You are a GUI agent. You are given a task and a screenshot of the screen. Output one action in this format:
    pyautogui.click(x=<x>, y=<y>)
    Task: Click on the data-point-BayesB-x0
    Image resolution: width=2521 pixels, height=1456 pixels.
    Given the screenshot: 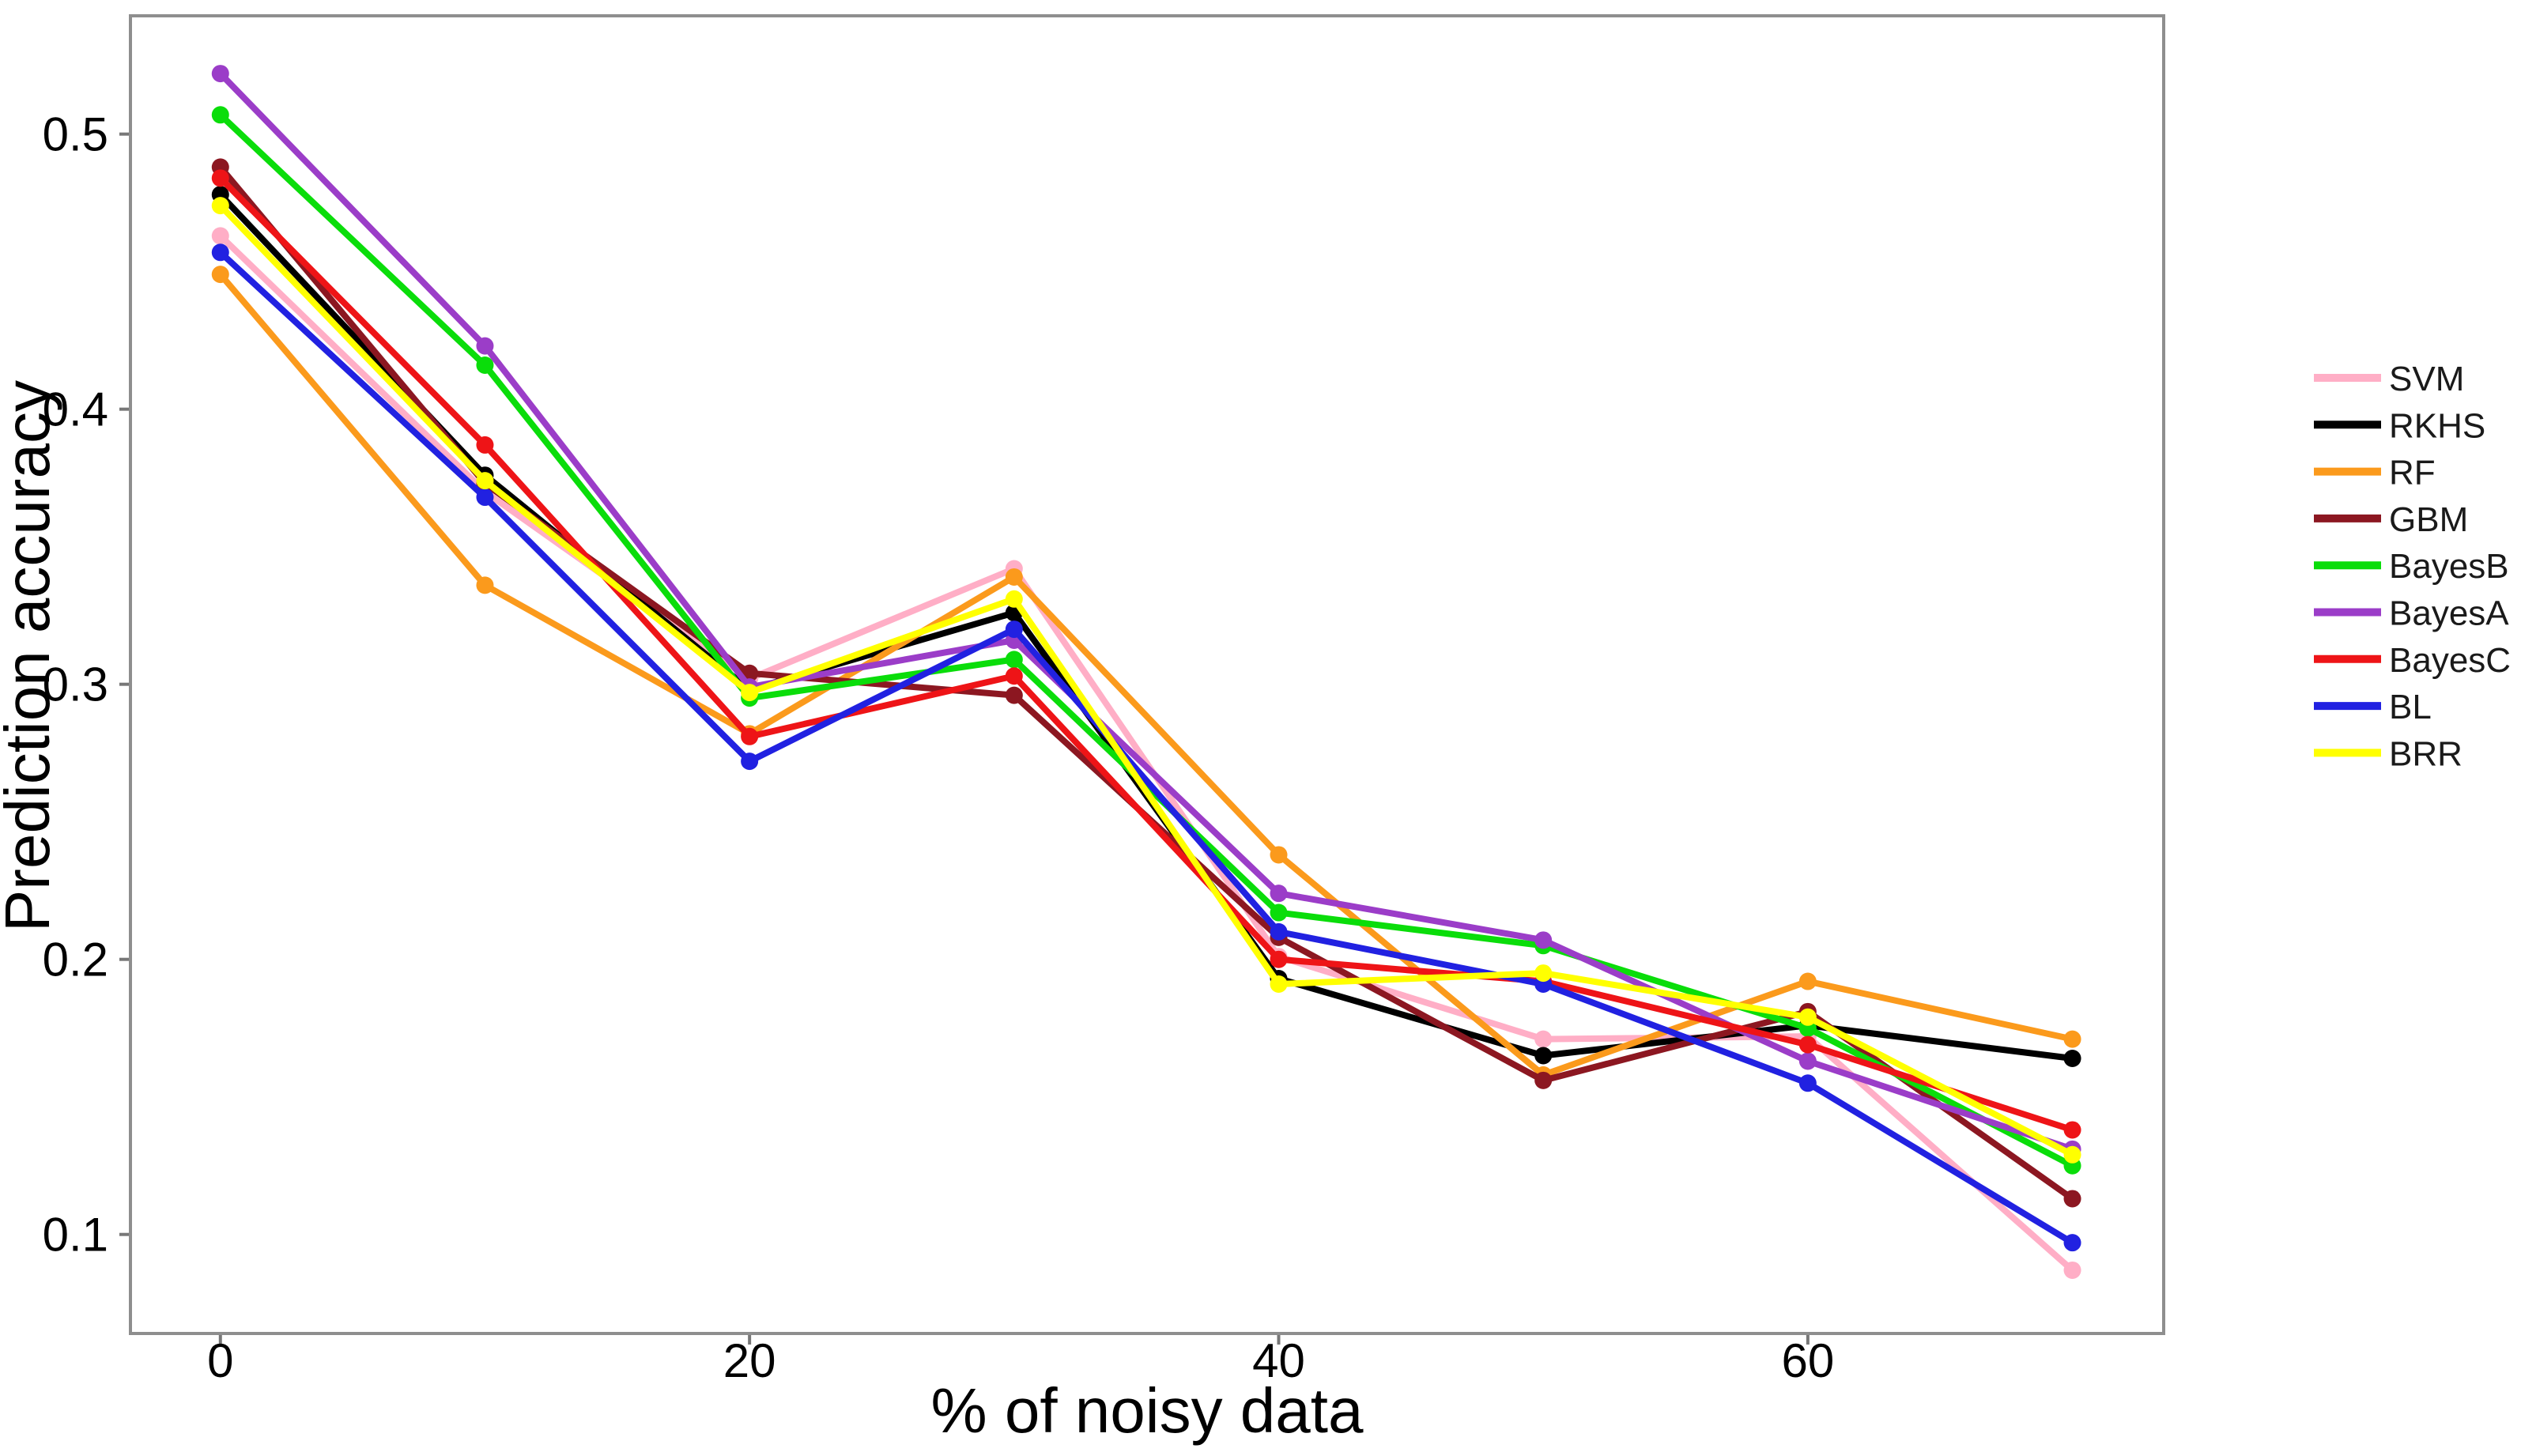 What is the action you would take?
    pyautogui.click(x=220, y=115)
    